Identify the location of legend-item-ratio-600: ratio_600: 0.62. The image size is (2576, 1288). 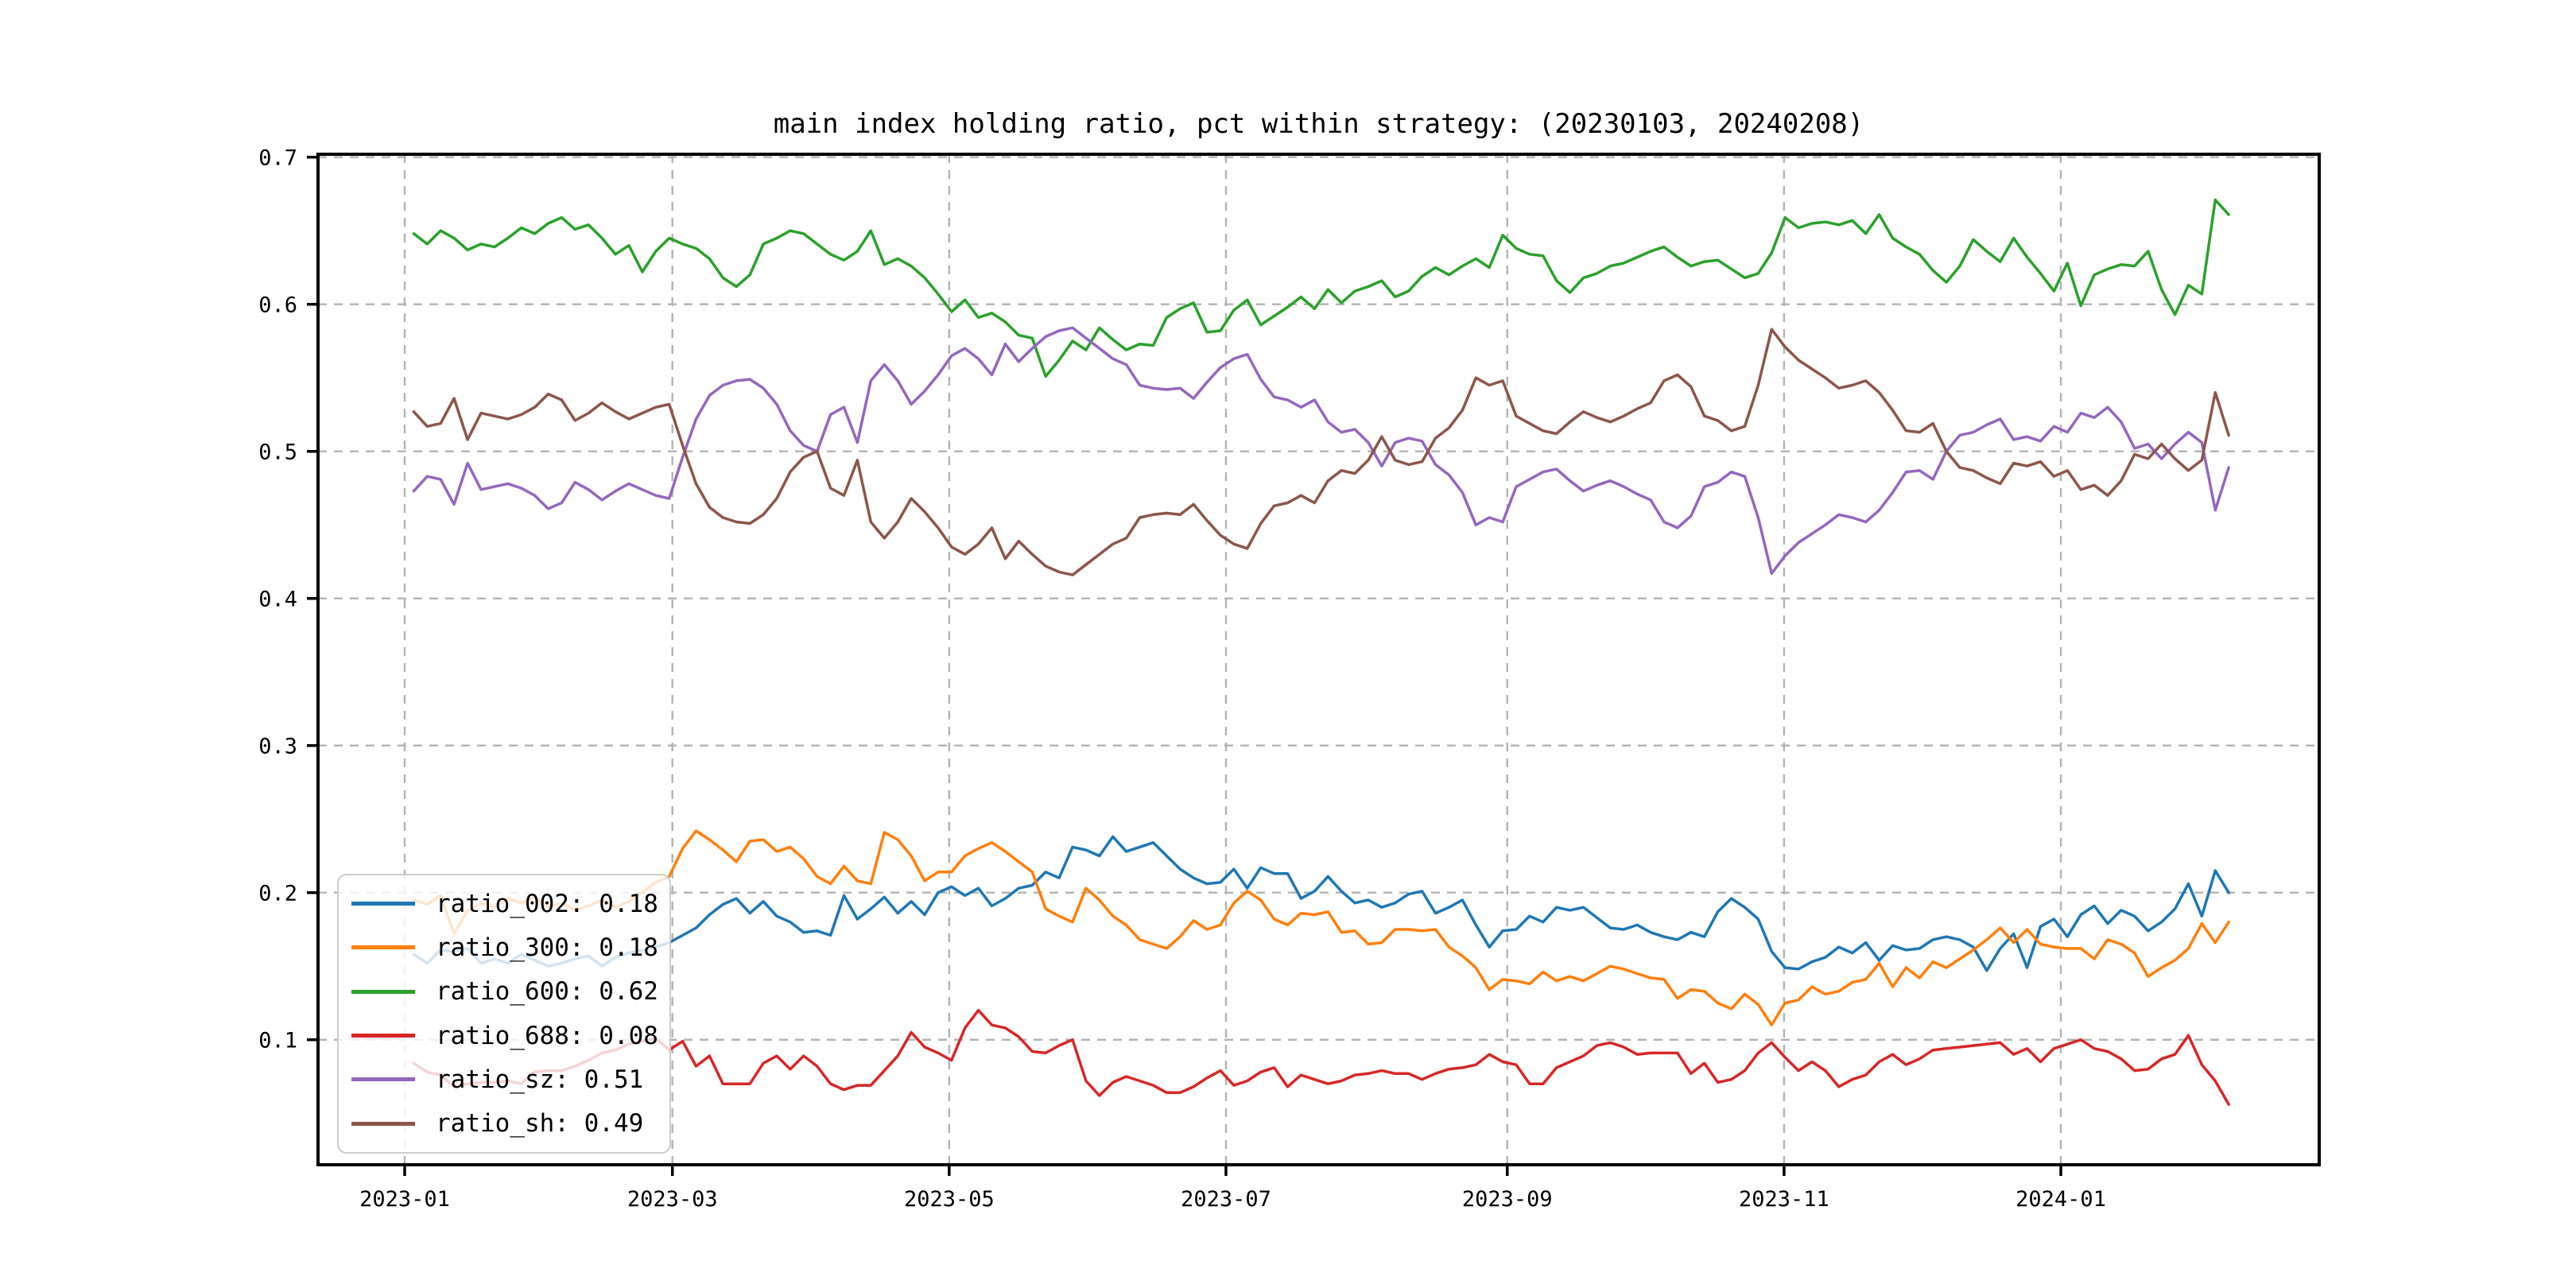
(506, 992).